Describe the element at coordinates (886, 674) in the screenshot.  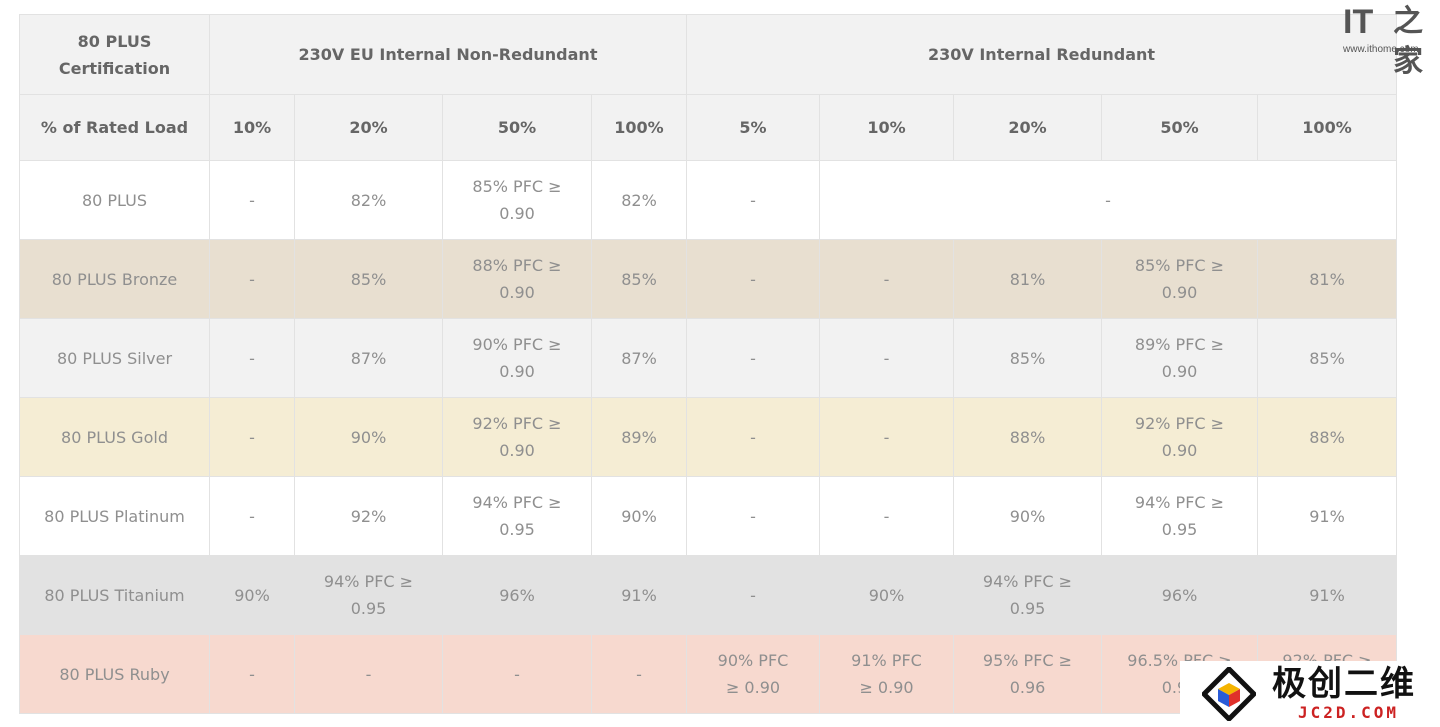
I see `table-cell: 91% PFC ≥ 0.90` at that location.